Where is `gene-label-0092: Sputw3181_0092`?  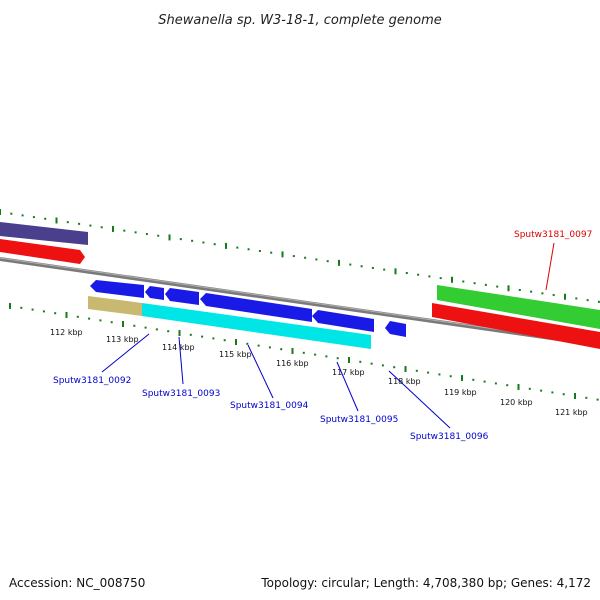
gene-label-0092: Sputw3181_0092 is located at coordinates (92, 381).